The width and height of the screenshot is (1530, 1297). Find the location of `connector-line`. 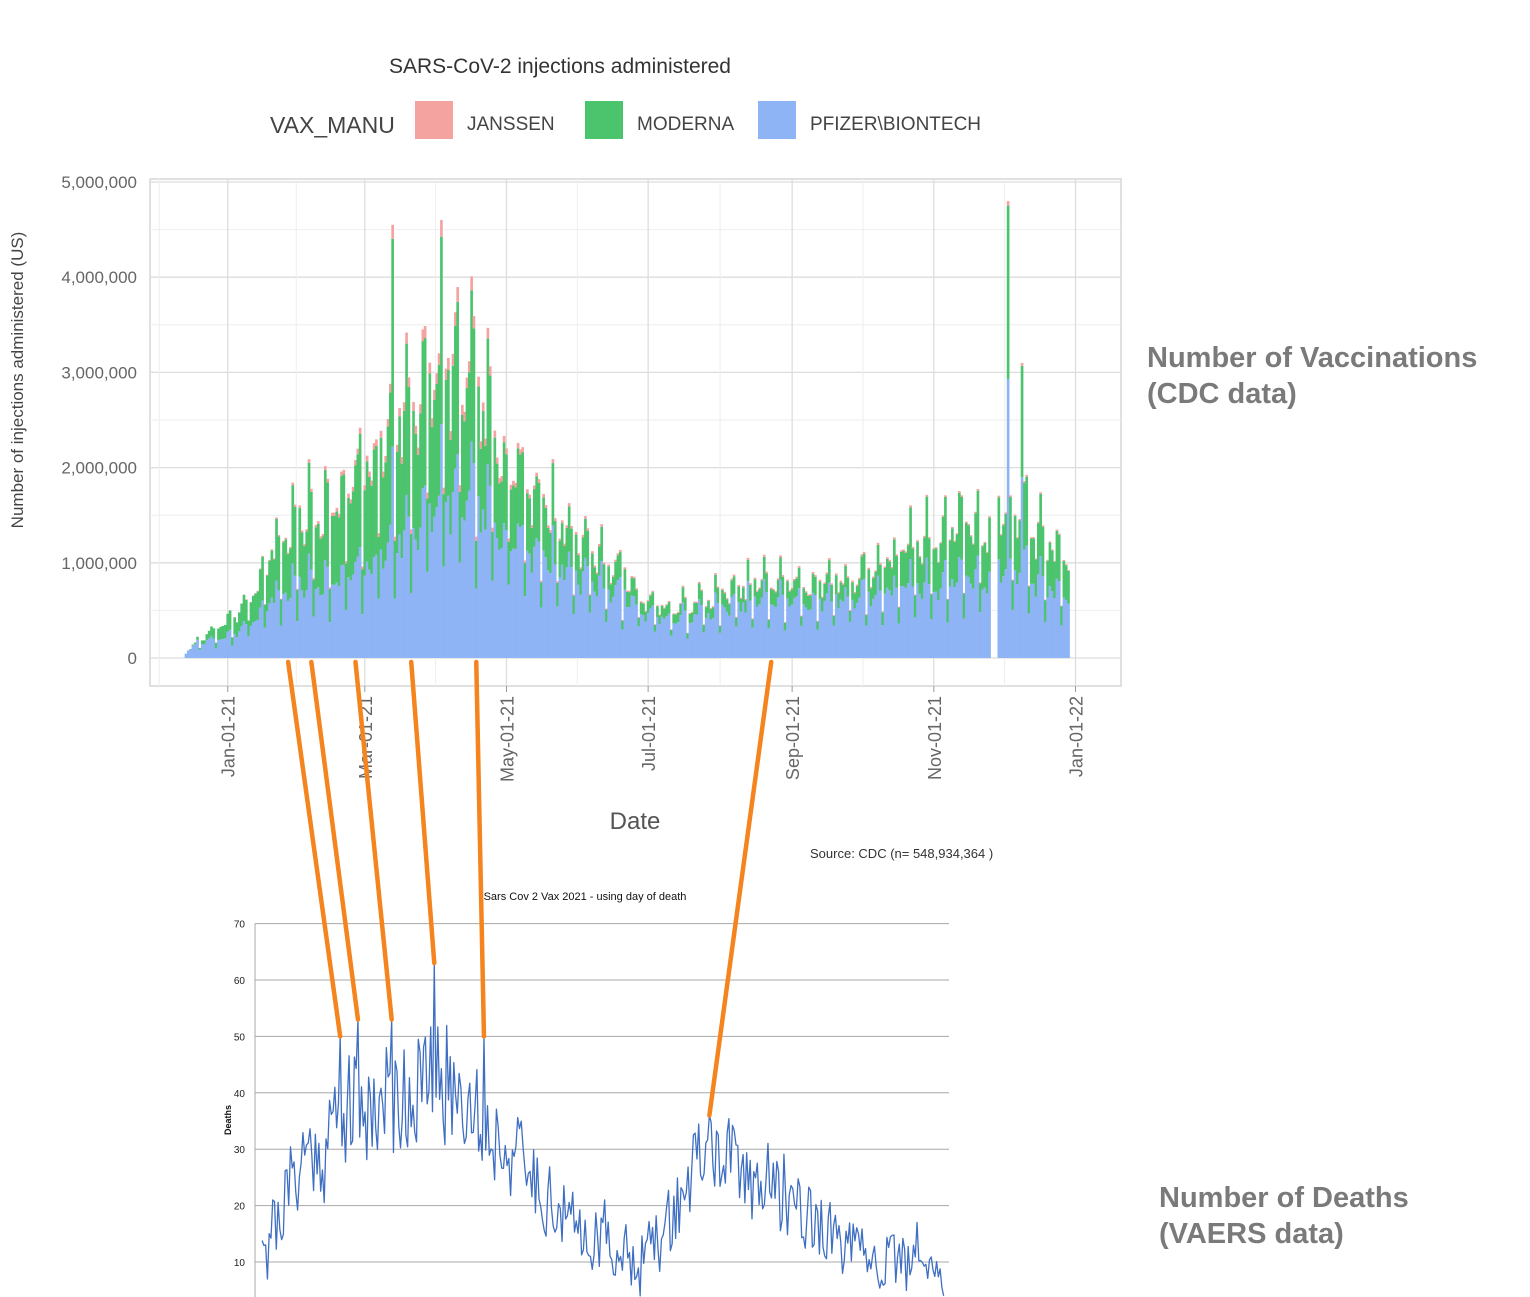

connector-line is located at coordinates (314, 849).